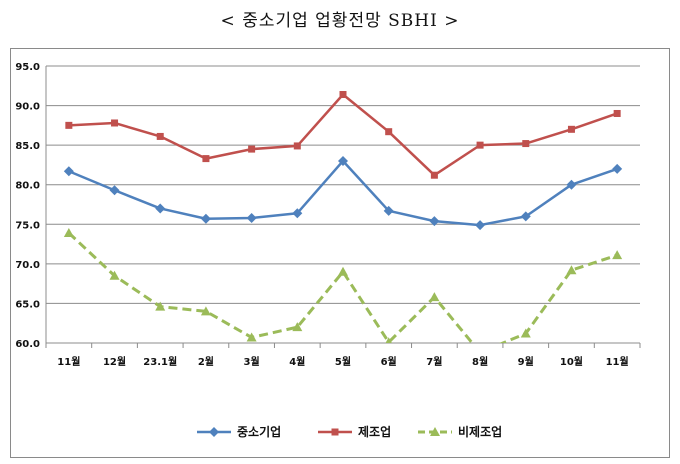 The width and height of the screenshot is (680, 464). What do you see at coordinates (374, 432) in the screenshot?
I see `legend-label: 제조업` at bounding box center [374, 432].